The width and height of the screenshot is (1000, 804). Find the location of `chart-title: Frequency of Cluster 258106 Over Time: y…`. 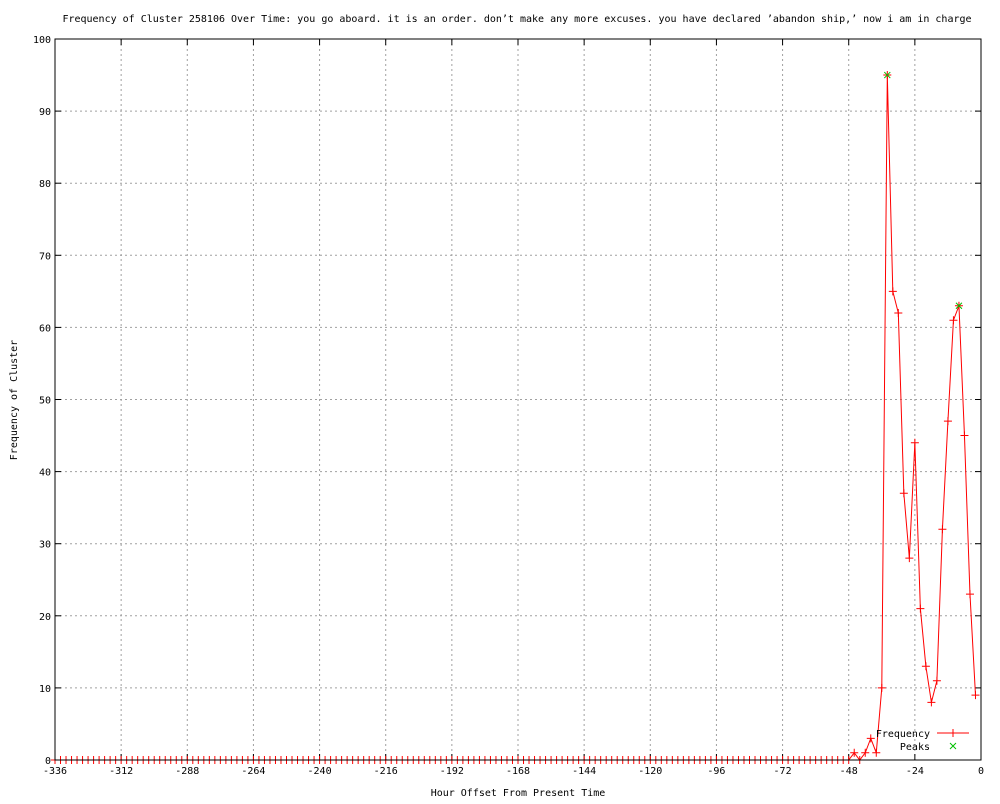

chart-title: Frequency of Cluster 258106 Over Time: y… is located at coordinates (516, 19).